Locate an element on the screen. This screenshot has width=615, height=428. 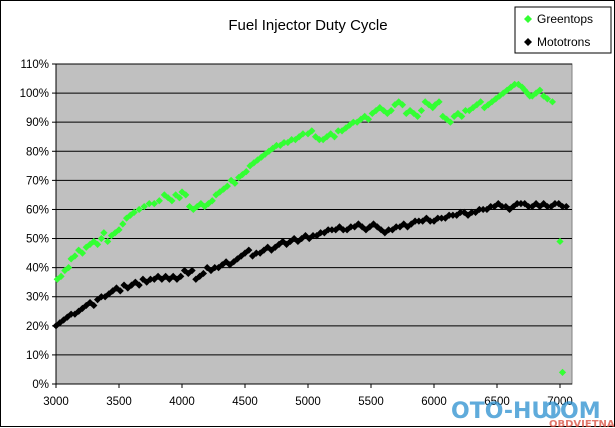
y-tick-label: 20% is located at coordinates (37, 327).